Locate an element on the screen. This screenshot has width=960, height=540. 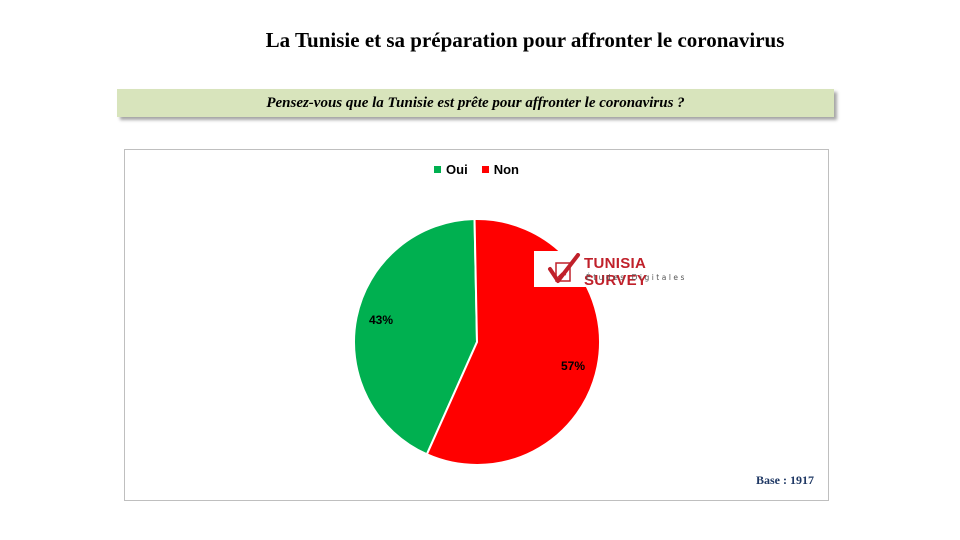
legend-item-non: Non is located at coordinates (500, 169).